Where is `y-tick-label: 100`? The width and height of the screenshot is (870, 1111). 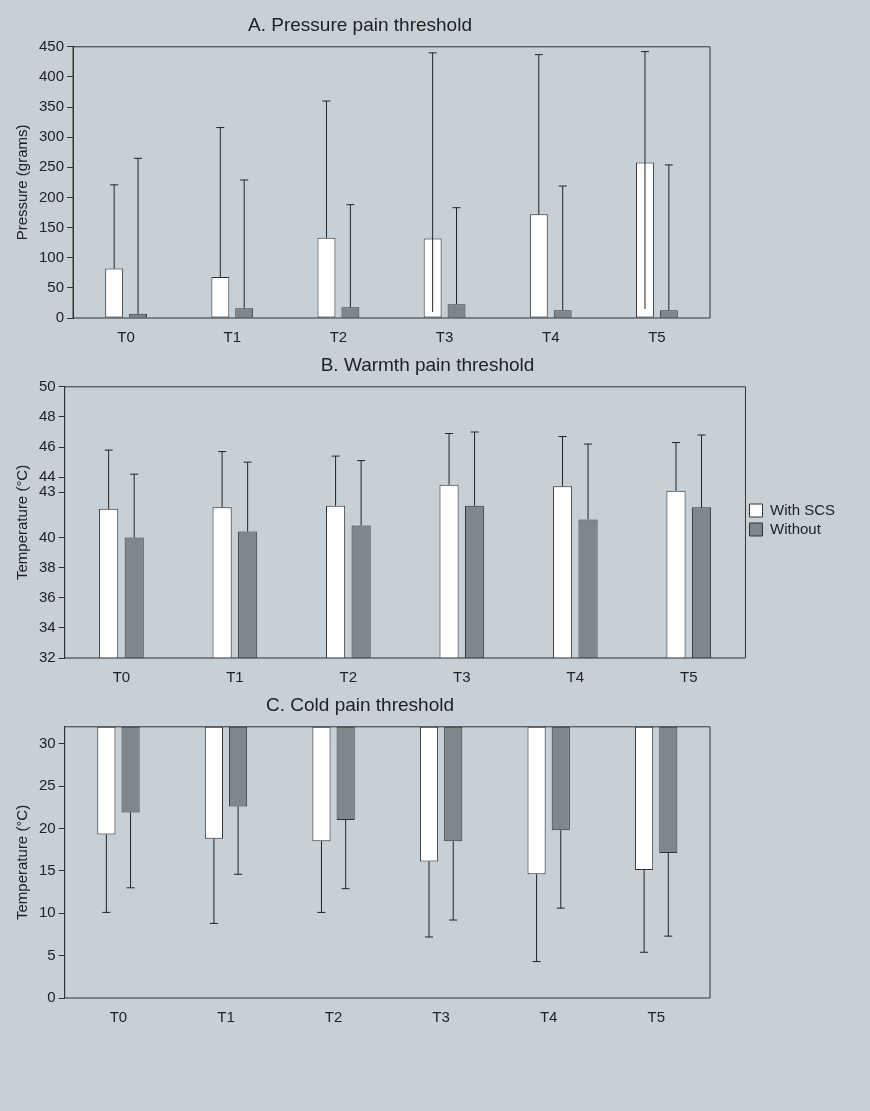
y-tick-label: 100 is located at coordinates (52, 256).